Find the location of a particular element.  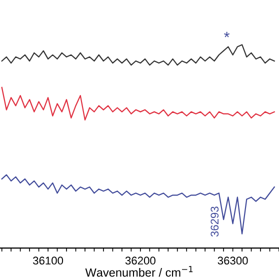

x-tick-label: 36300 is located at coordinates (233, 260).